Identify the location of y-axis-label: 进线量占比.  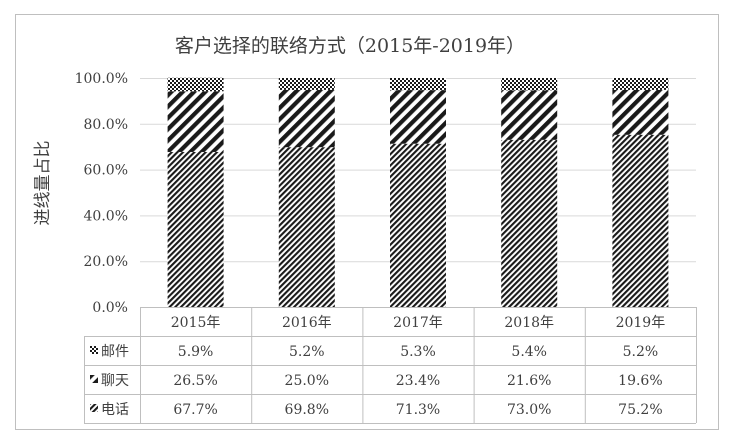
(43, 183).